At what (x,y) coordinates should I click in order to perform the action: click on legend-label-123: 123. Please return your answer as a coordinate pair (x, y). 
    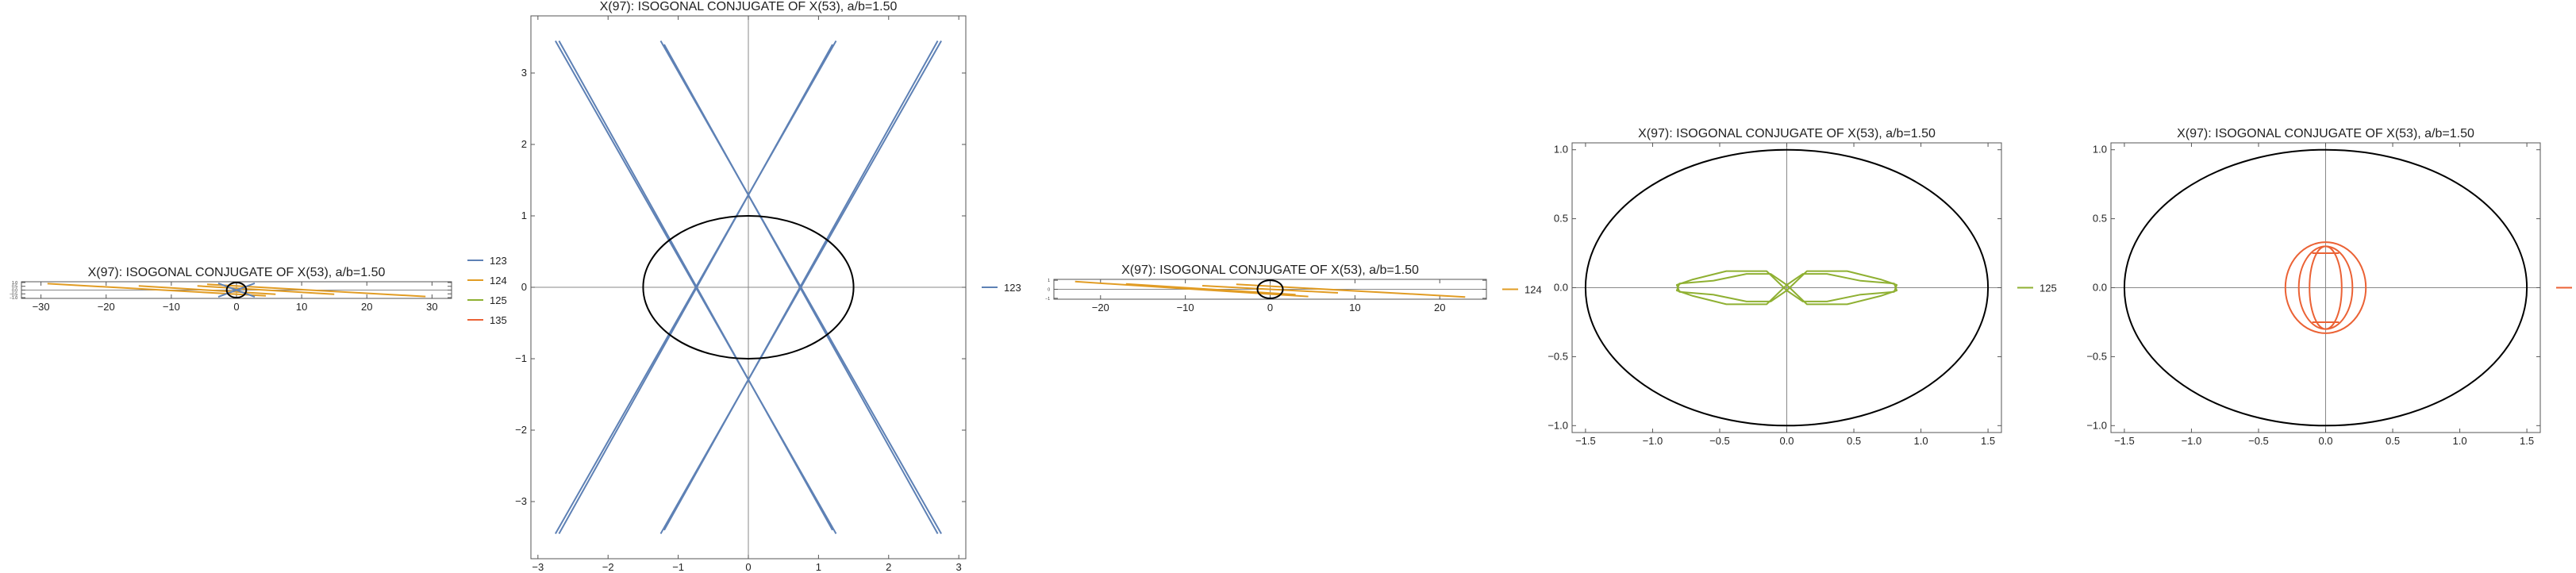
    Looking at the image, I should click on (1013, 288).